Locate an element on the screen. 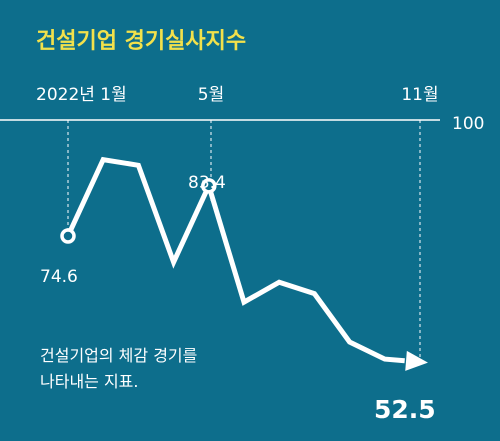 Image resolution: width=500 pixels, height=441 pixels. data-point-may is located at coordinates (209, 186).